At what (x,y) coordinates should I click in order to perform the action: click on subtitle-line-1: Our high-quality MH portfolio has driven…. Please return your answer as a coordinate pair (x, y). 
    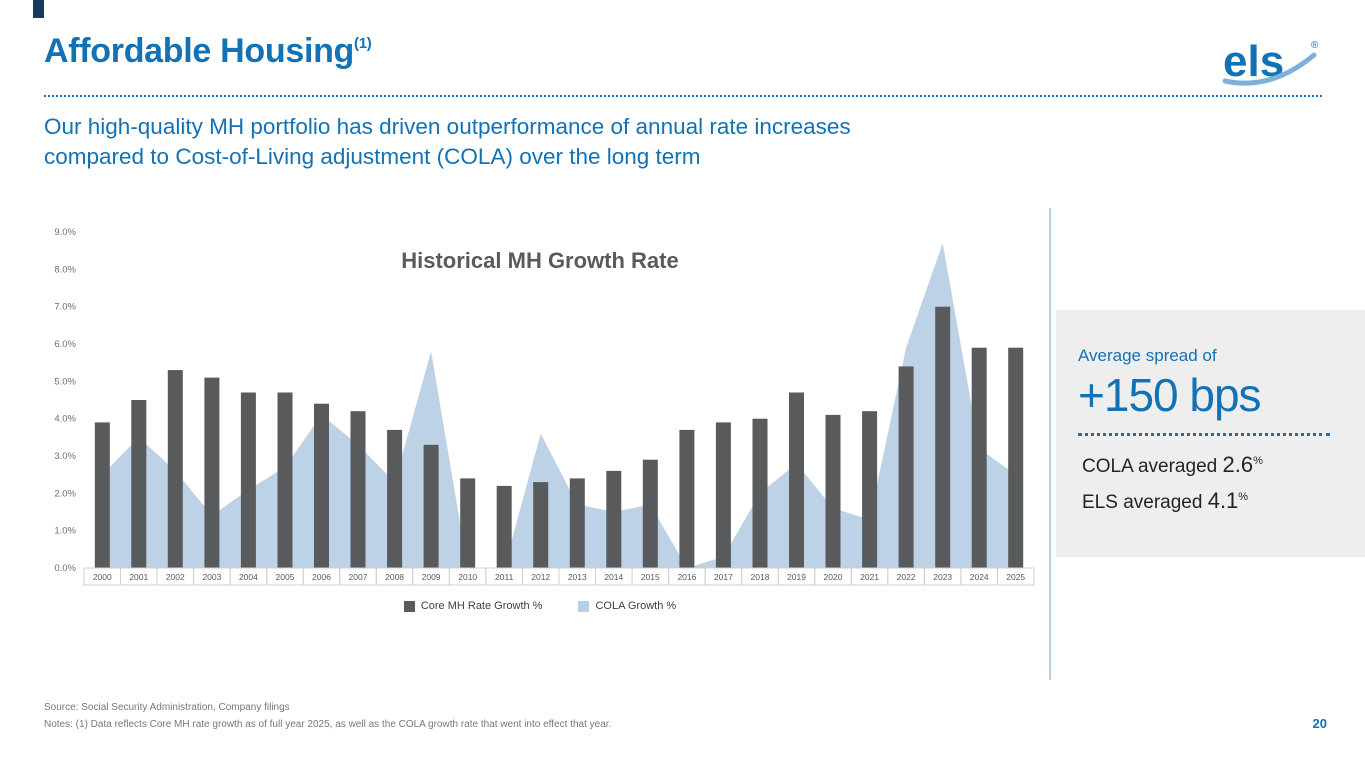
    Looking at the image, I should click on (447, 126).